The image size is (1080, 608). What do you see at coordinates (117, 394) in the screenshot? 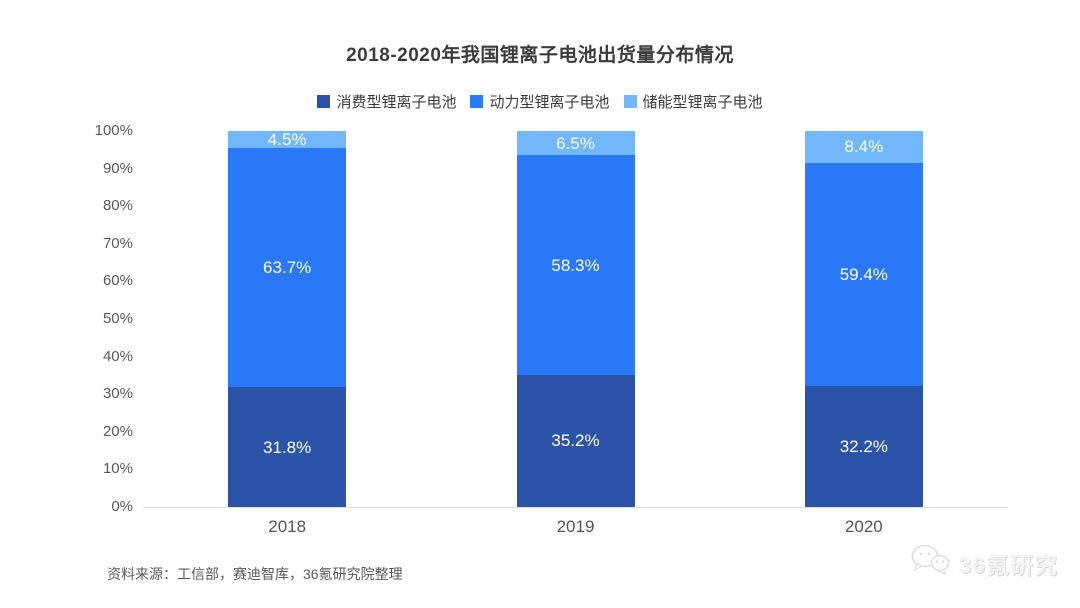
I see `y-axis-tick-label: 30%` at bounding box center [117, 394].